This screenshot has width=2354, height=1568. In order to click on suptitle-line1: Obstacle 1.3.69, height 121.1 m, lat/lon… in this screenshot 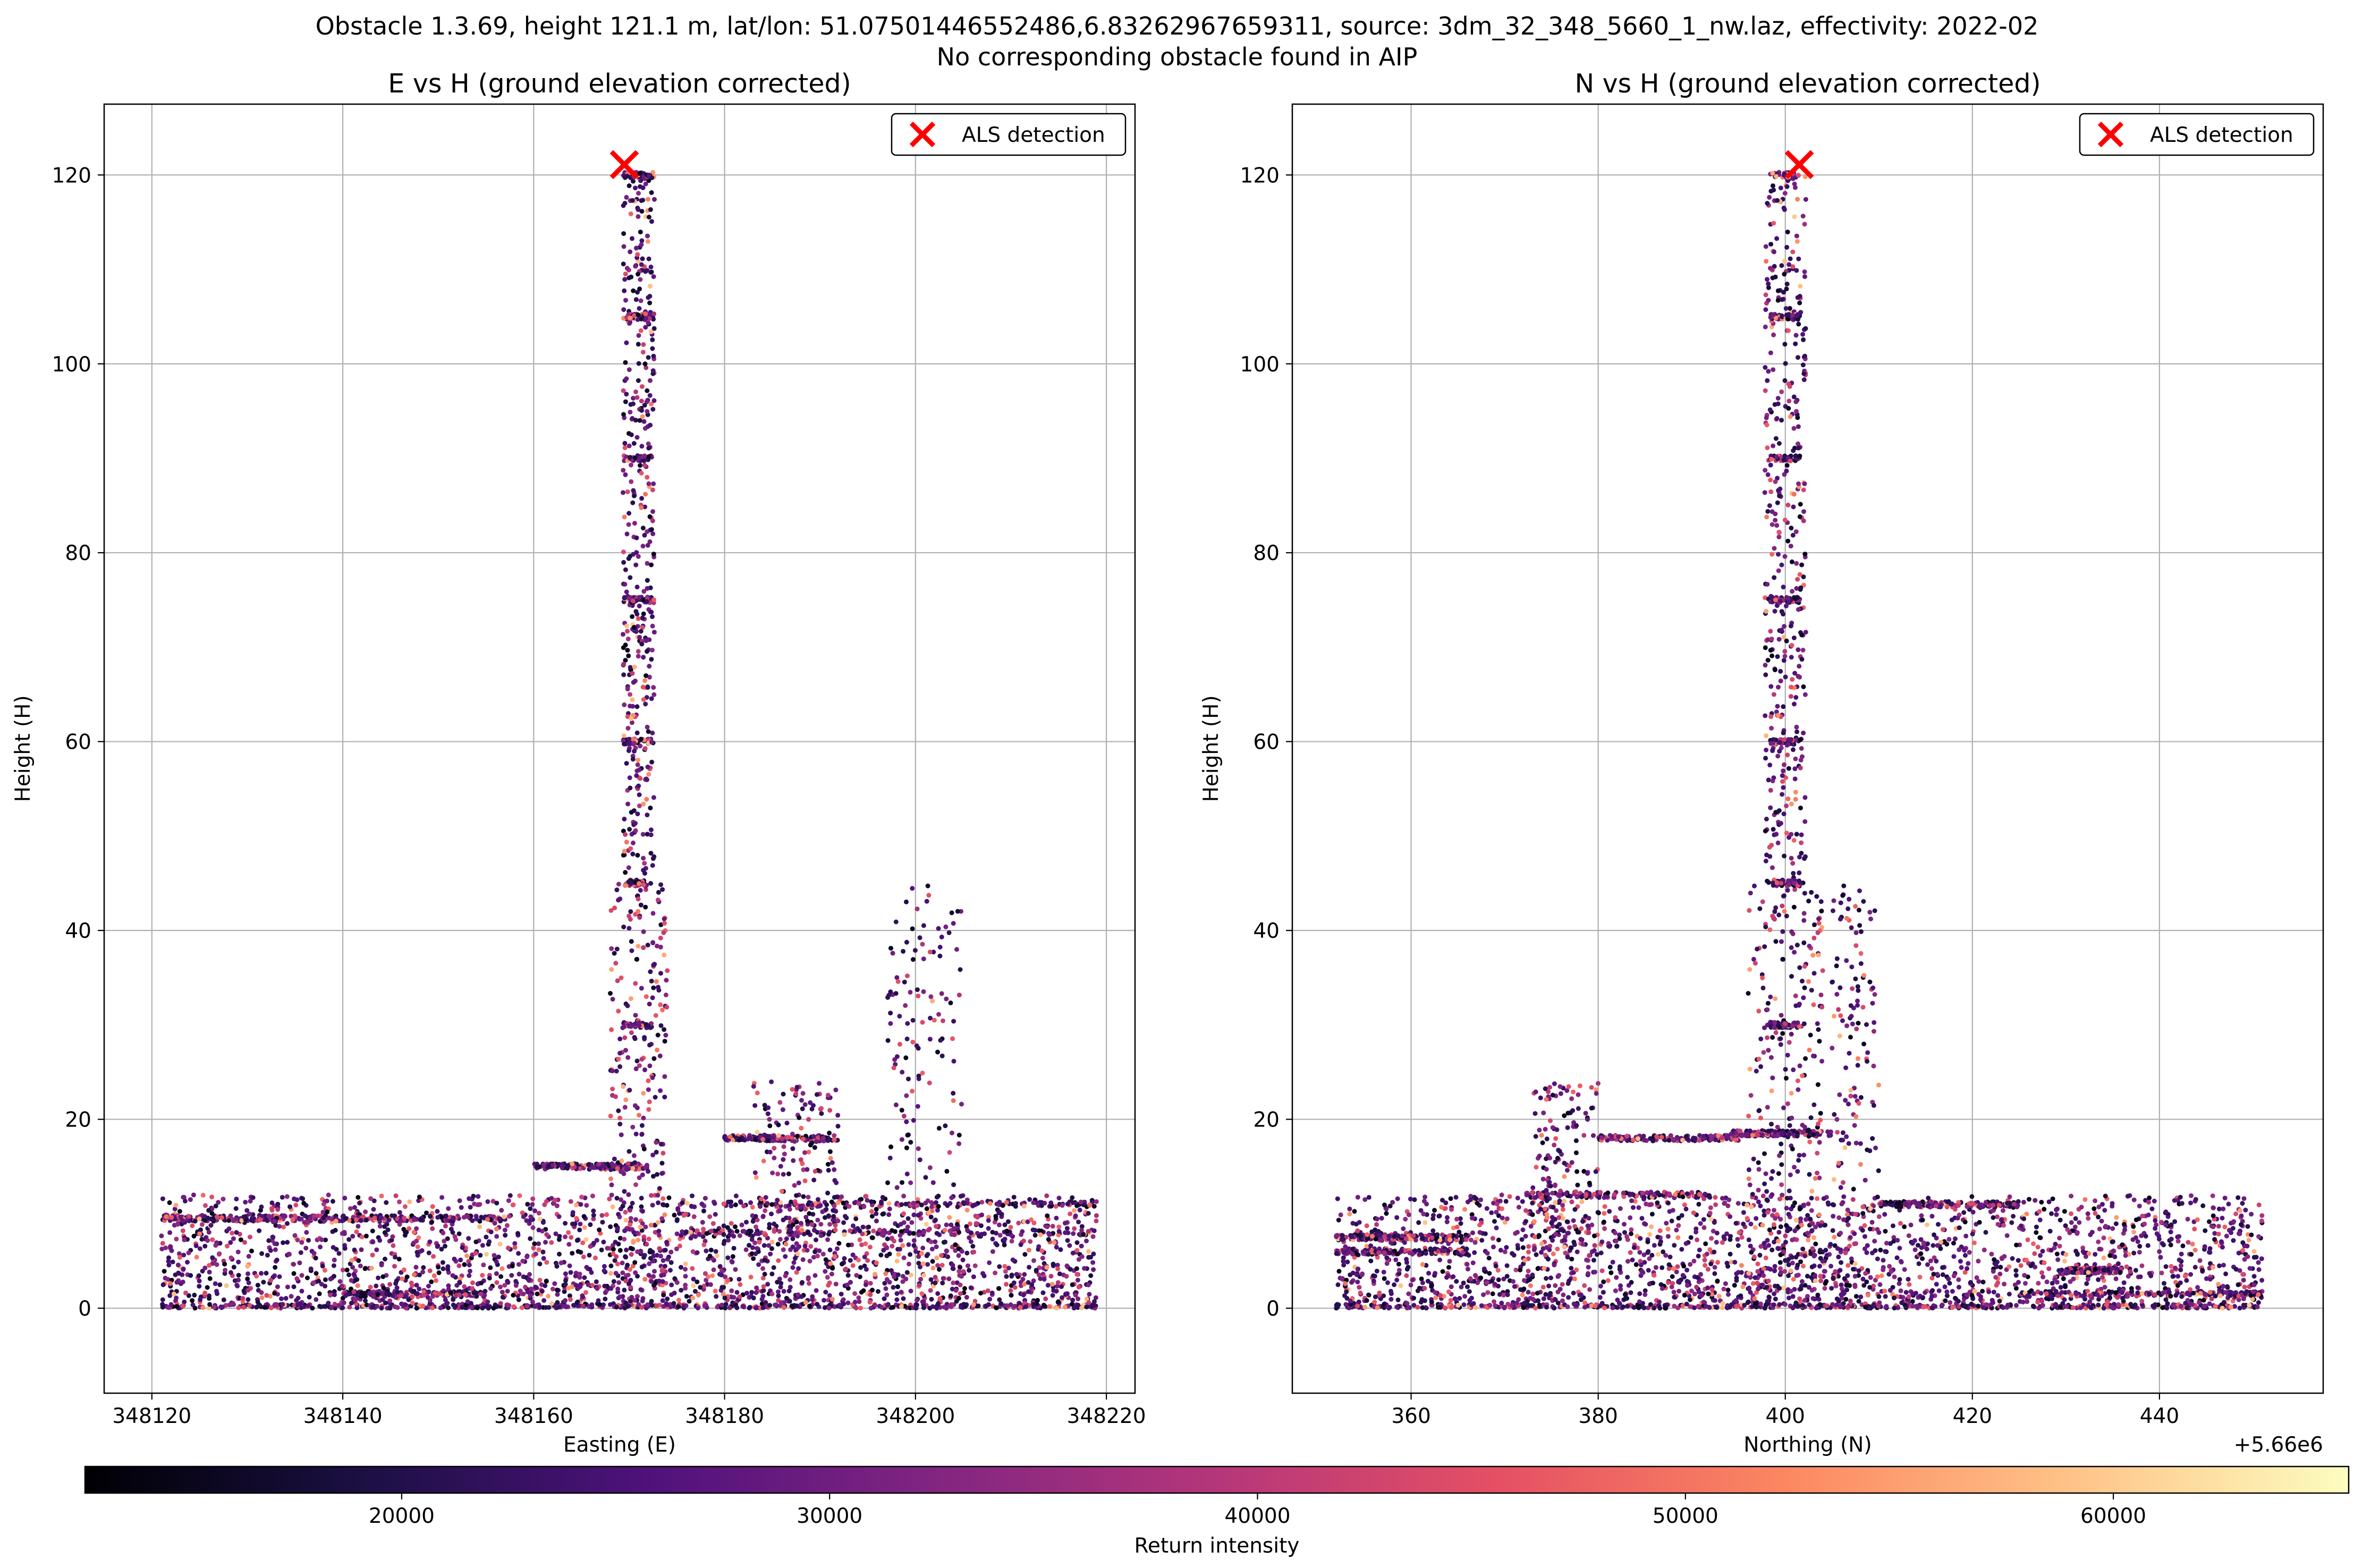, I will do `click(1177, 26)`.